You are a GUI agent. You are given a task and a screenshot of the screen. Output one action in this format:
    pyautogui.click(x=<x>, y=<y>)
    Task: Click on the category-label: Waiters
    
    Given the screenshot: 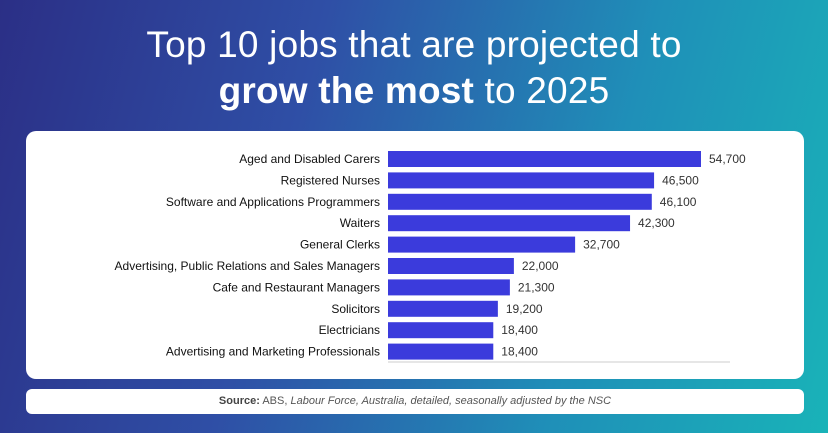 What is the action you would take?
    pyautogui.click(x=360, y=223)
    